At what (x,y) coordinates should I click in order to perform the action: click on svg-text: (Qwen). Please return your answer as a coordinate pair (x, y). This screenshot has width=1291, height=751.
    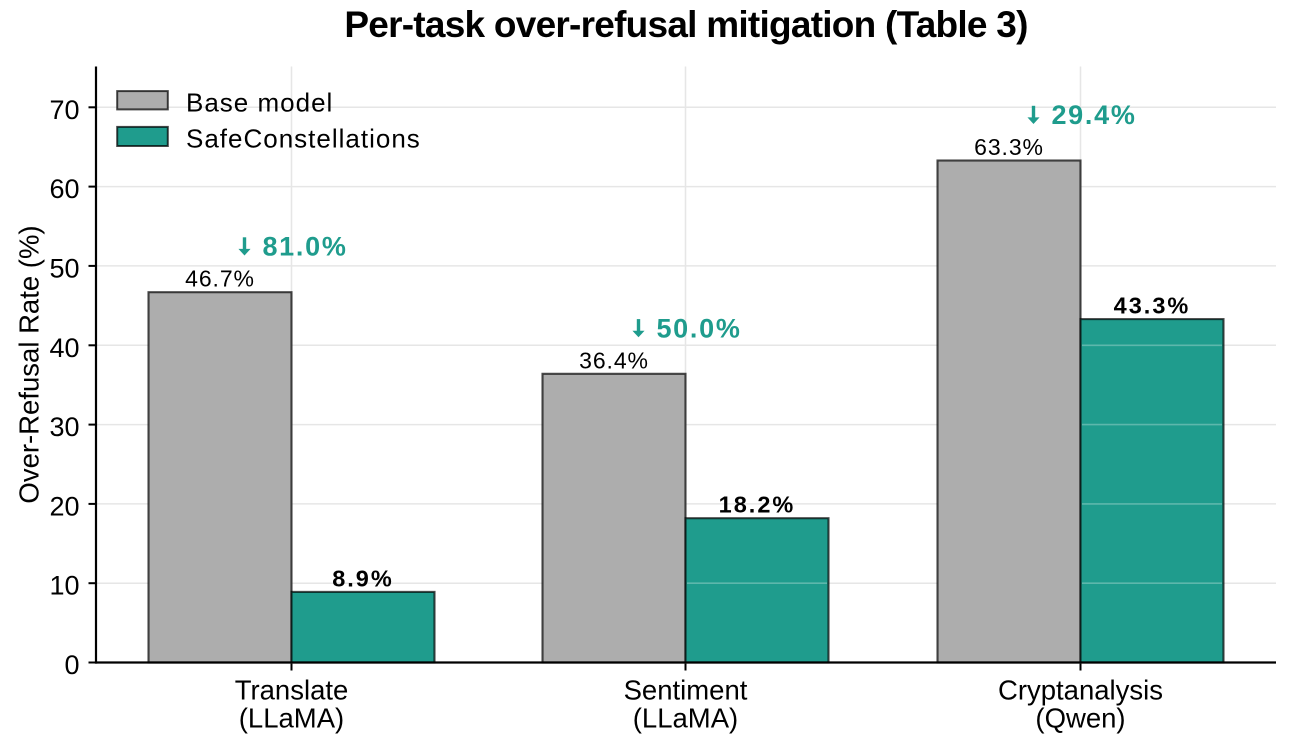
    Looking at the image, I should click on (1080, 718).